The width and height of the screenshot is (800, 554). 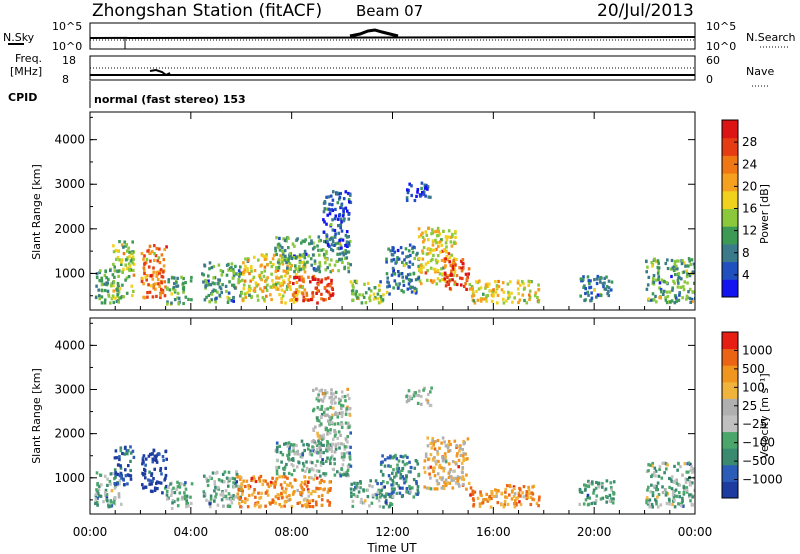 What do you see at coordinates (730, 253) in the screenshot?
I see `power-colorbar-swatch` at bounding box center [730, 253].